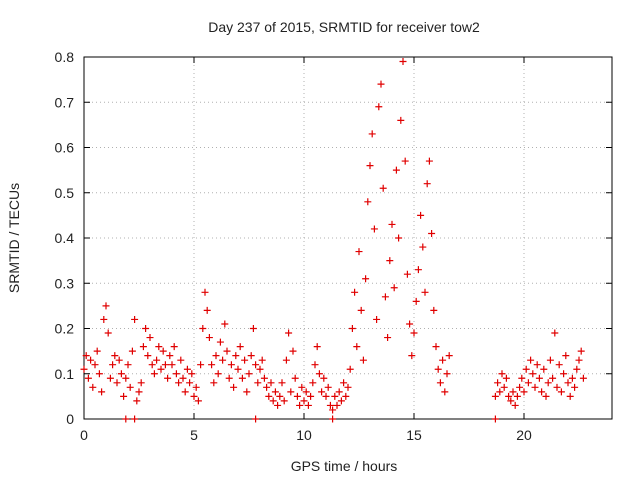  What do you see at coordinates (65, 102) in the screenshot?
I see `y-tick-label: 0.7` at bounding box center [65, 102].